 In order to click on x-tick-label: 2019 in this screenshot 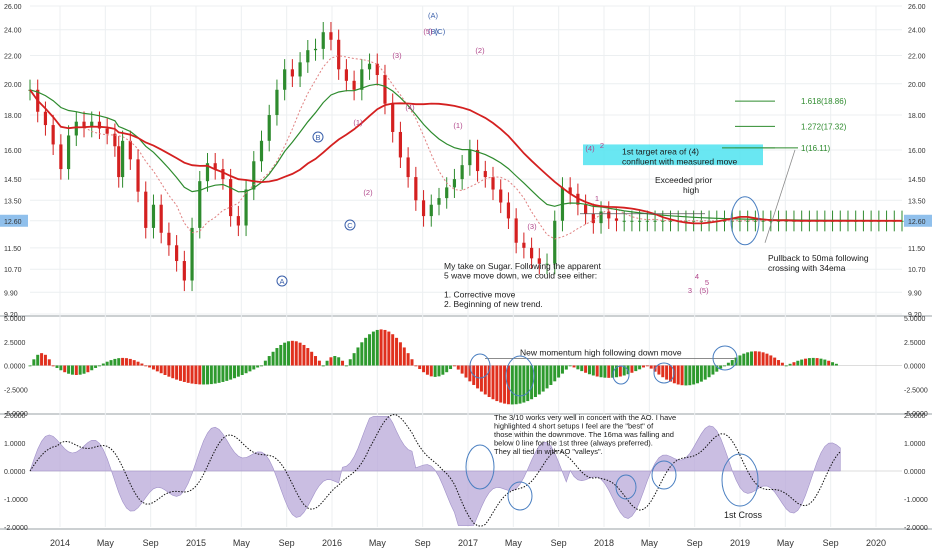, I will do `click(740, 543)`.